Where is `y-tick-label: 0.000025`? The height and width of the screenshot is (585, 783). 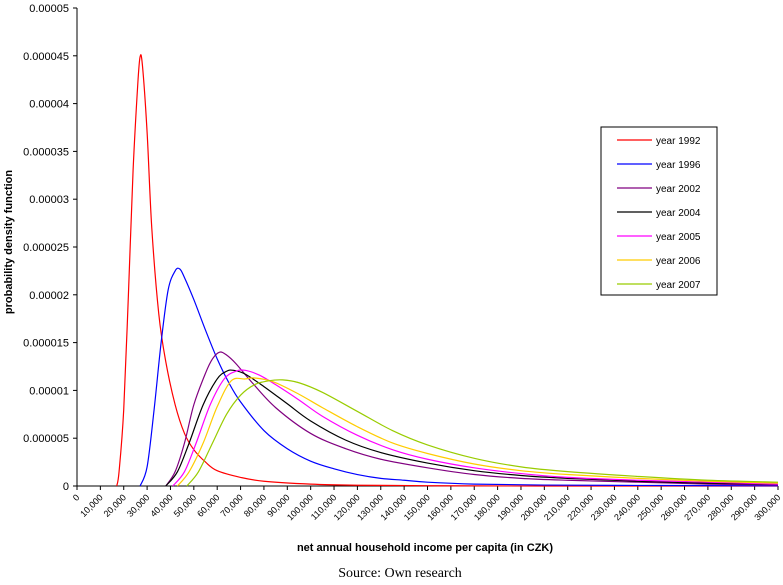
y-tick-label: 0.000025 is located at coordinates (46, 248).